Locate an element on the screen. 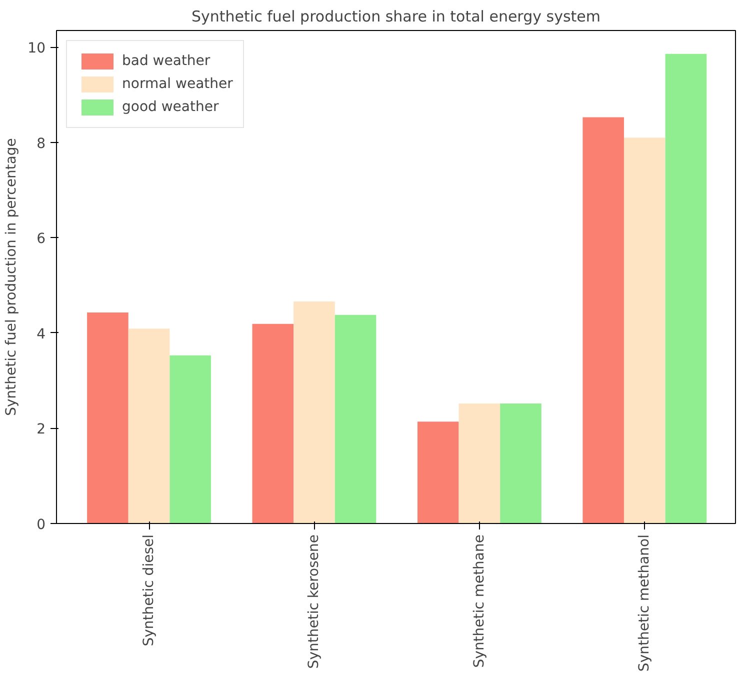 The image size is (737, 674). y-tick-label: 10 is located at coordinates (37, 48).